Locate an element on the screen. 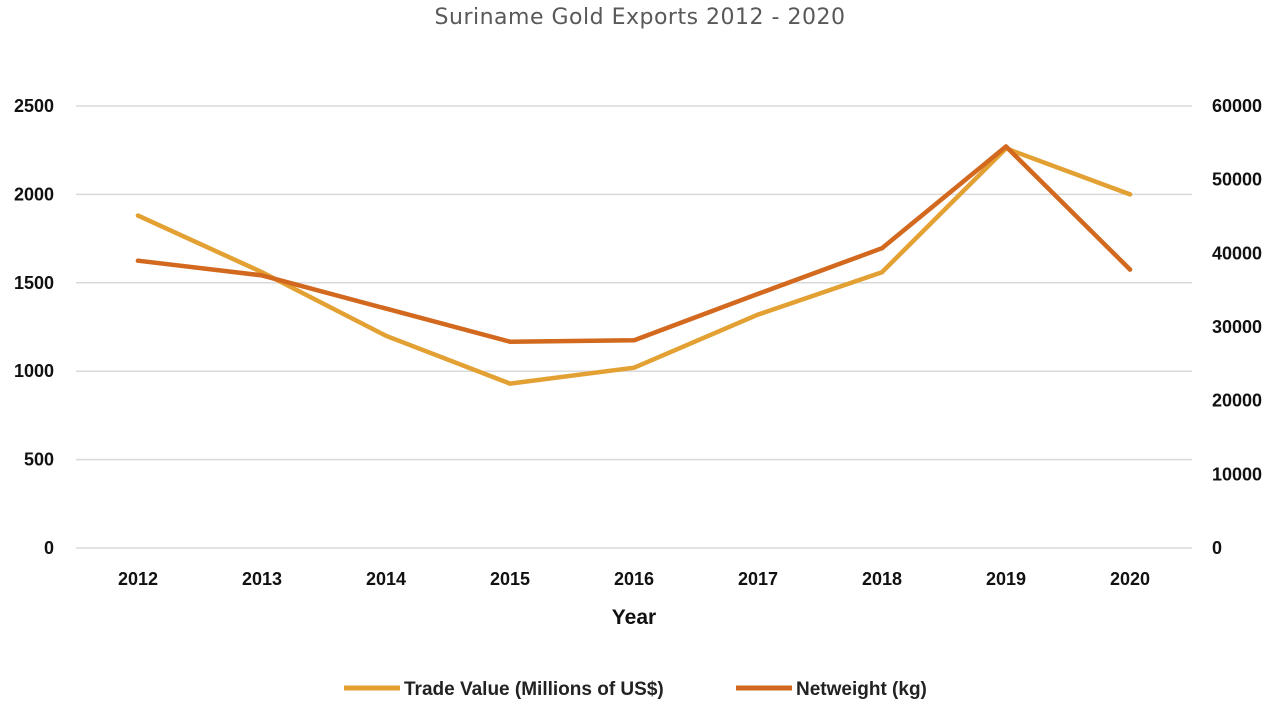  x-axis: 2012 2013 2014 2015 2016 2017 2018 2019 2020 is located at coordinates (634, 579).